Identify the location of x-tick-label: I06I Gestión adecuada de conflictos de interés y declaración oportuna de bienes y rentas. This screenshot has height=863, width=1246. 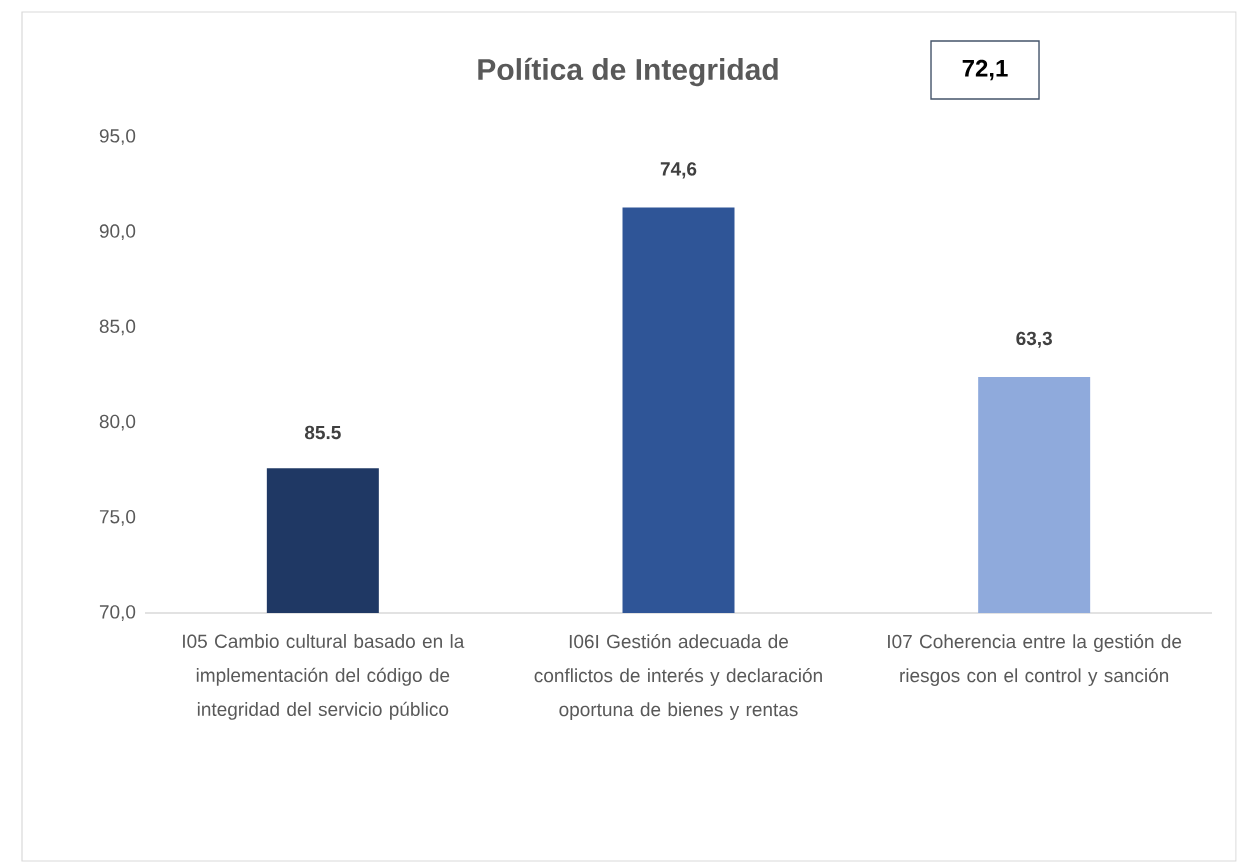
(678, 677).